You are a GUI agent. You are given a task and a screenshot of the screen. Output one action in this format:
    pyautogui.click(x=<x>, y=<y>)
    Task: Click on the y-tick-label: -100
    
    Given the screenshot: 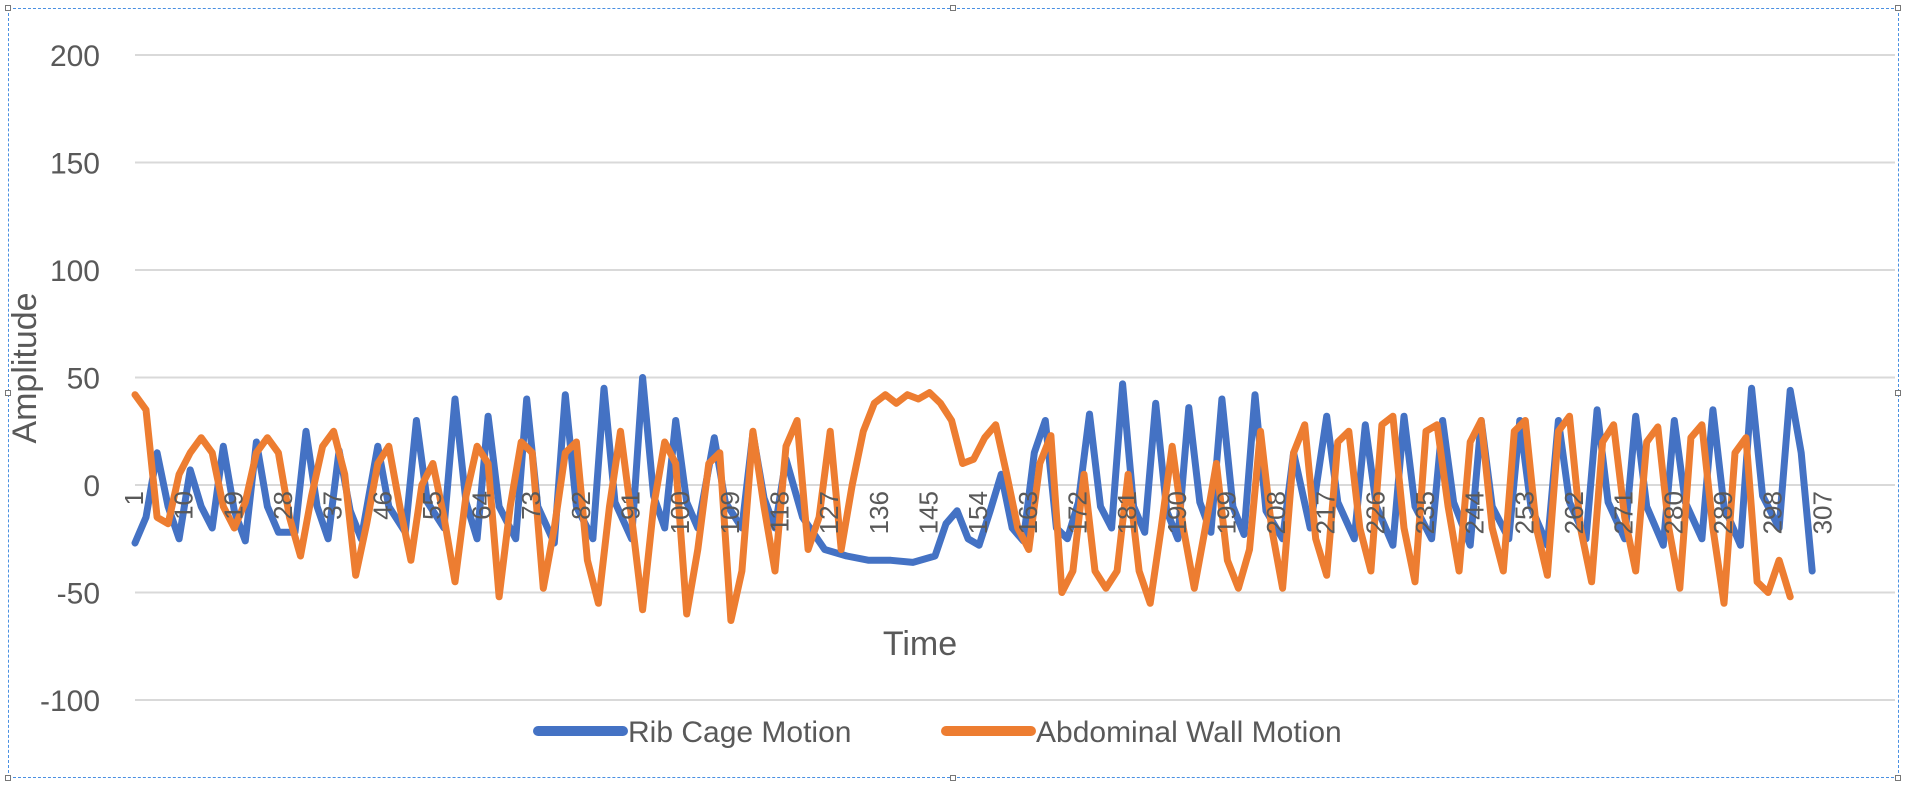 What is the action you would take?
    pyautogui.click(x=70, y=701)
    